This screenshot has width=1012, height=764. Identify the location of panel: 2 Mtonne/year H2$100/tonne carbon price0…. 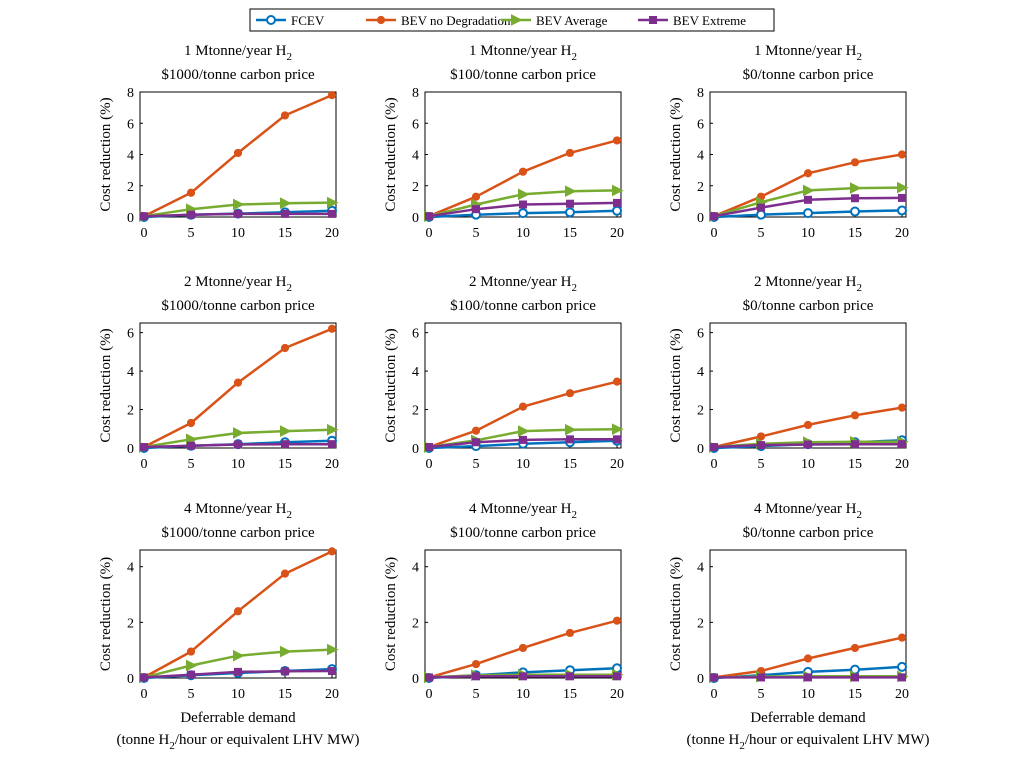
(503, 373).